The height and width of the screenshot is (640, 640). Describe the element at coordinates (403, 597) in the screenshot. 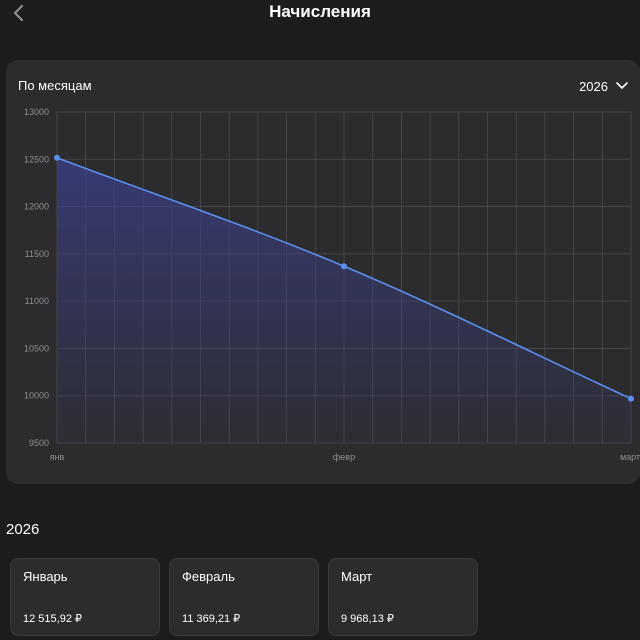

I see `month-card-march: Март 9 968,13 ₽` at that location.